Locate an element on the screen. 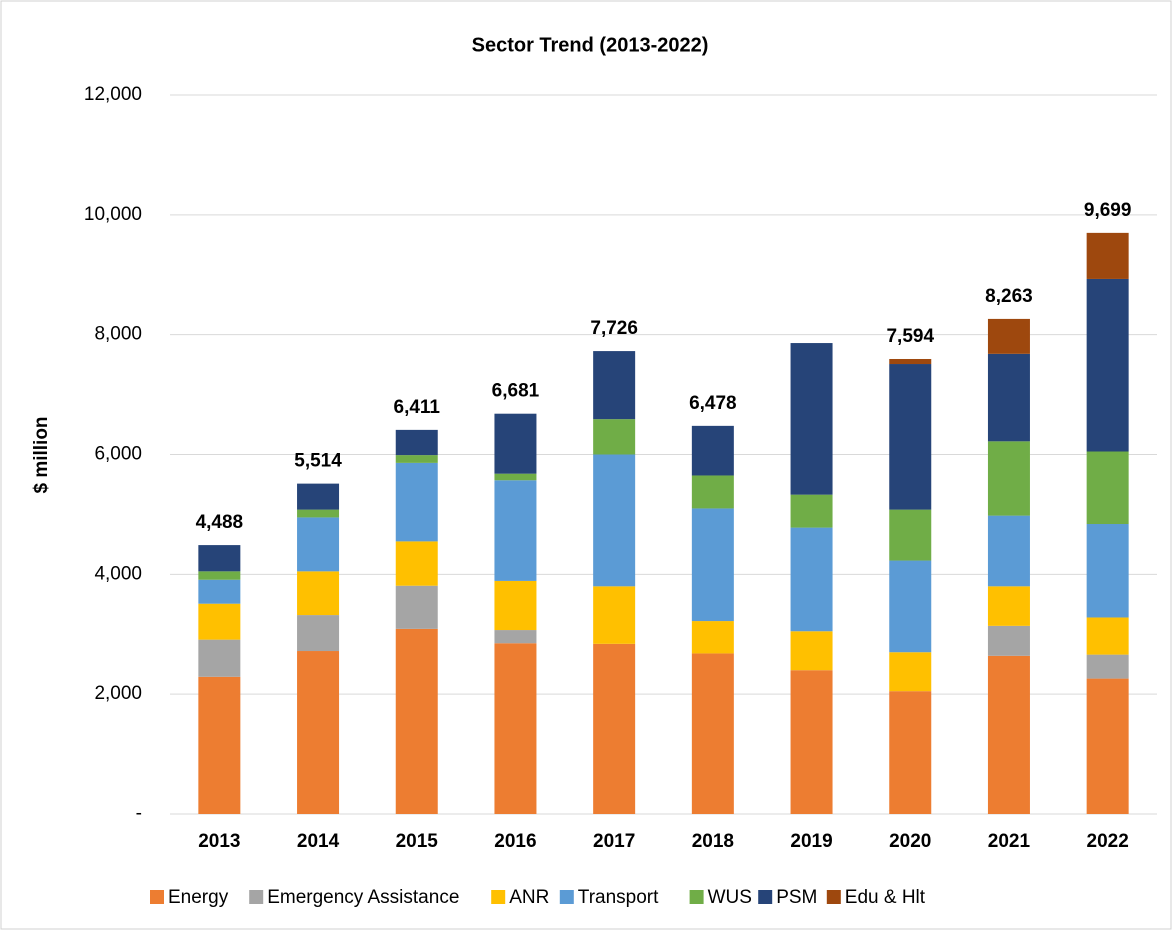  legend-label: WUS is located at coordinates (730, 897).